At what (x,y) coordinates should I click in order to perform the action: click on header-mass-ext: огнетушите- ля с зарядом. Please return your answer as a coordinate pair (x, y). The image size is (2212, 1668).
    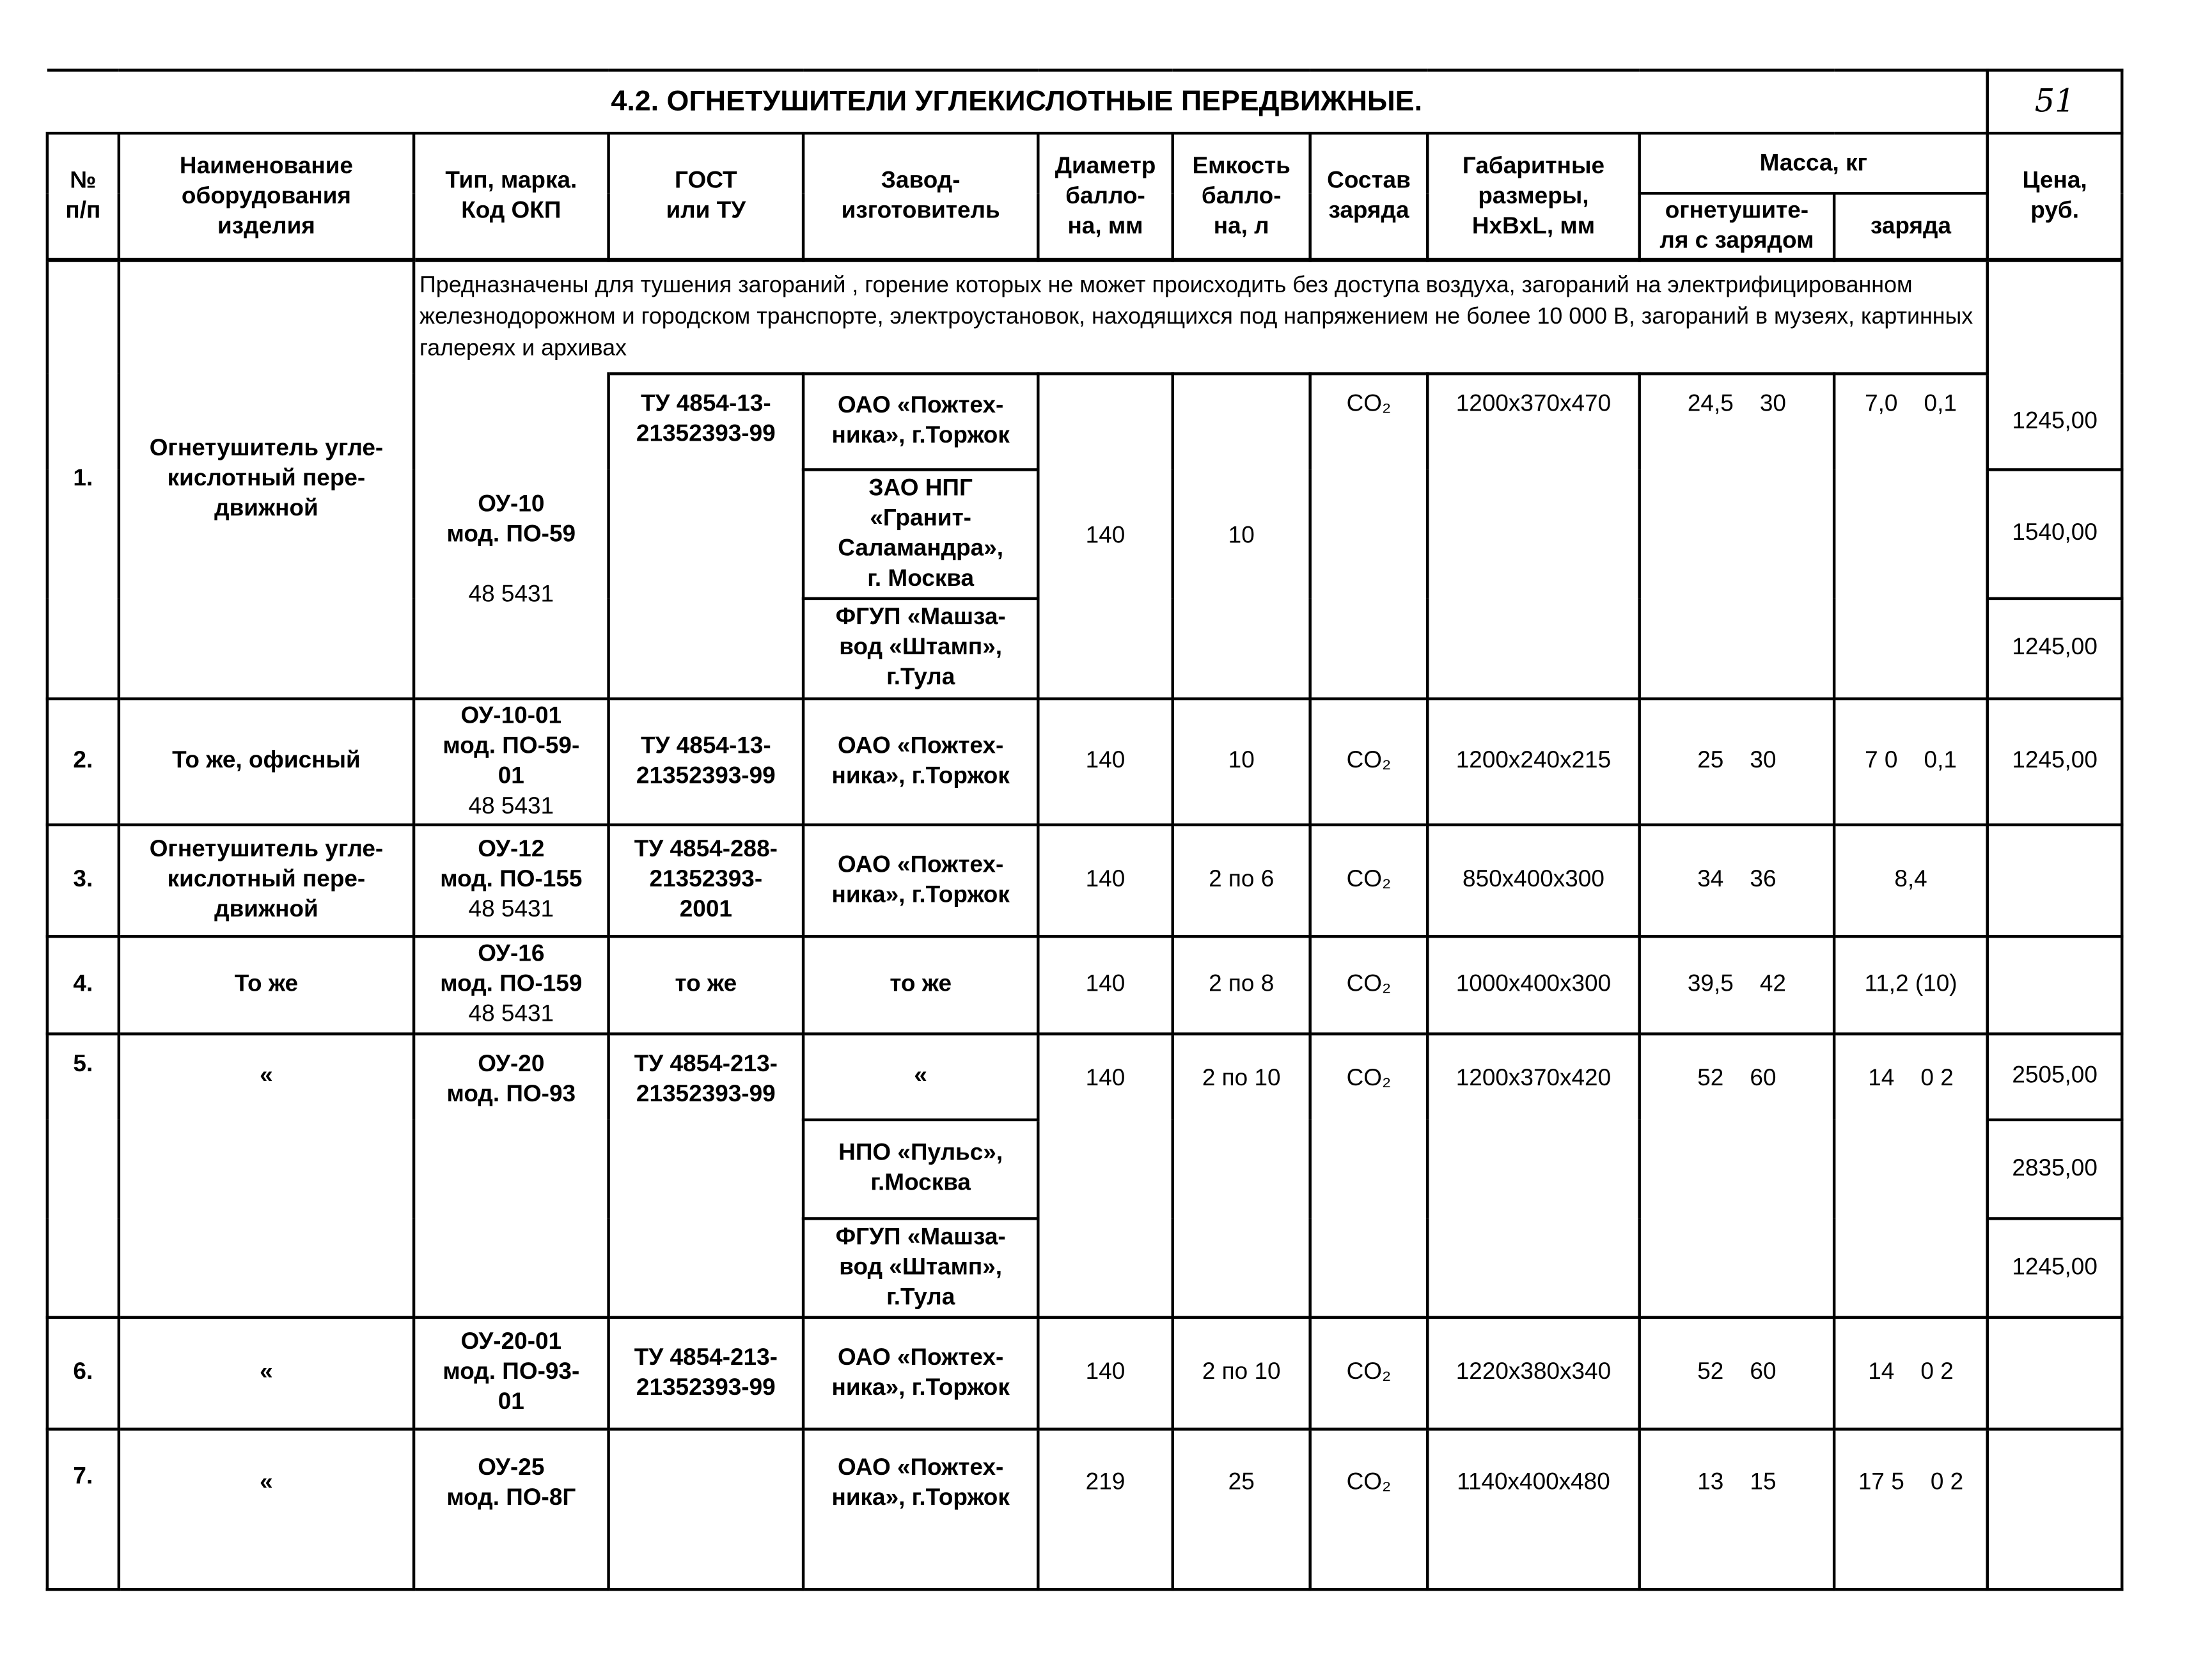
    Looking at the image, I should click on (1737, 227).